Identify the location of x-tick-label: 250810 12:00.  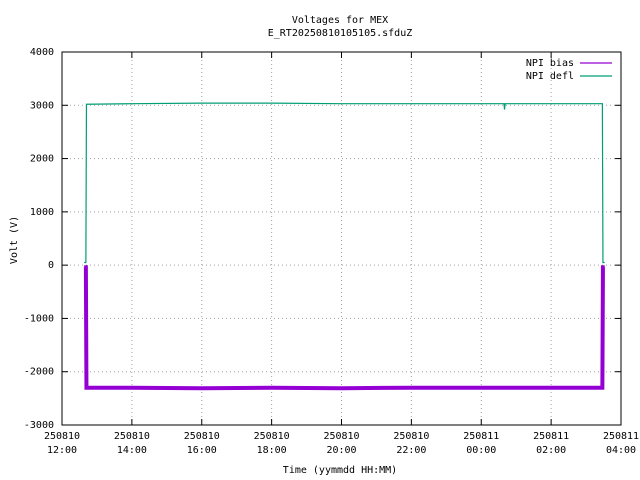
(62, 443).